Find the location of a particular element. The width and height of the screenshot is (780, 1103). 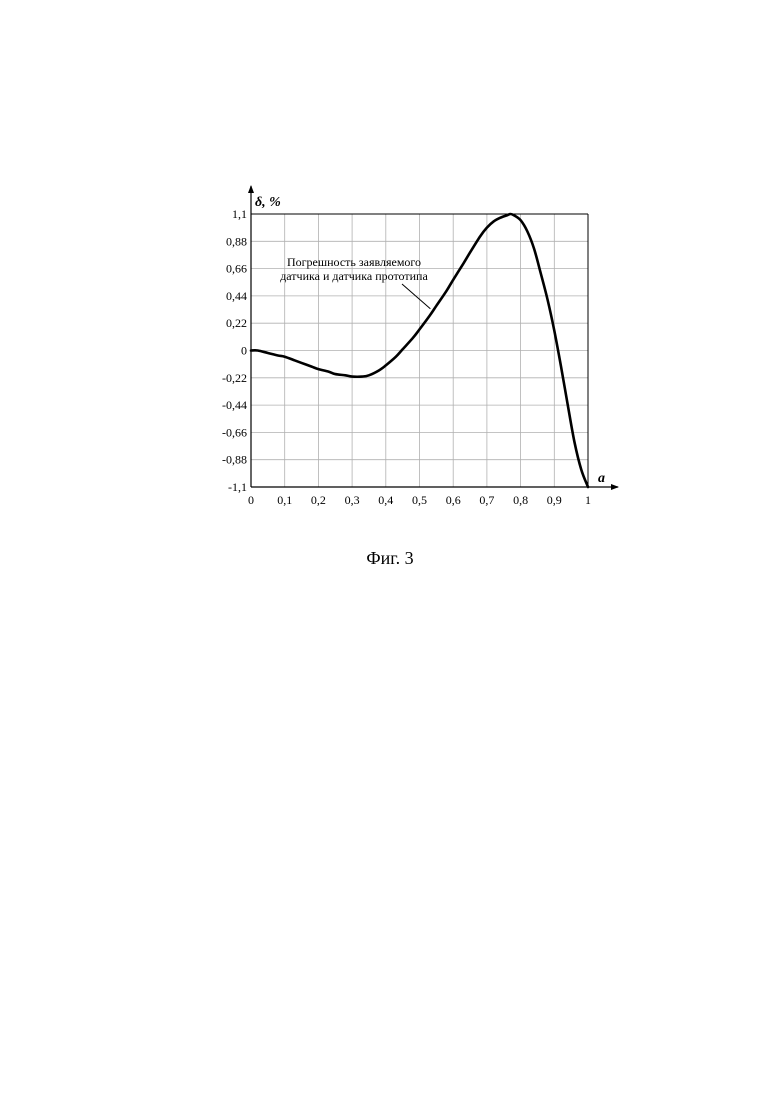

annotation-leader-line is located at coordinates (416, 296).